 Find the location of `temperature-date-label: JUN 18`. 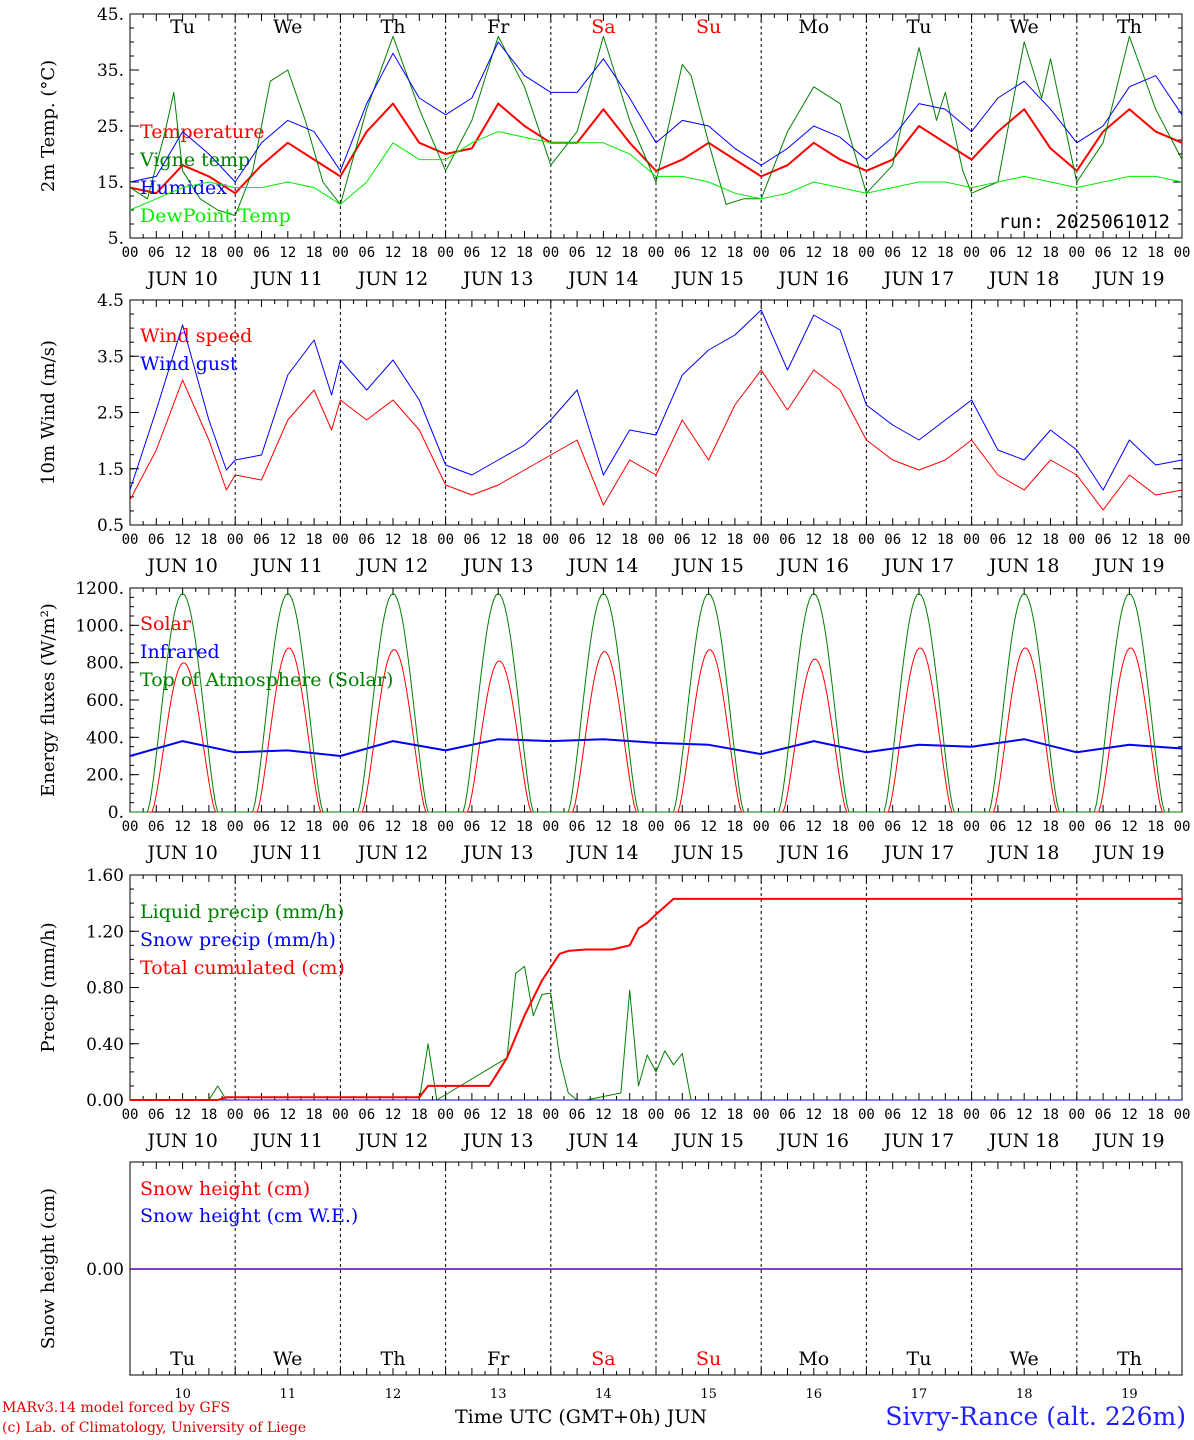

temperature-date-label: JUN 18 is located at coordinates (1023, 279).